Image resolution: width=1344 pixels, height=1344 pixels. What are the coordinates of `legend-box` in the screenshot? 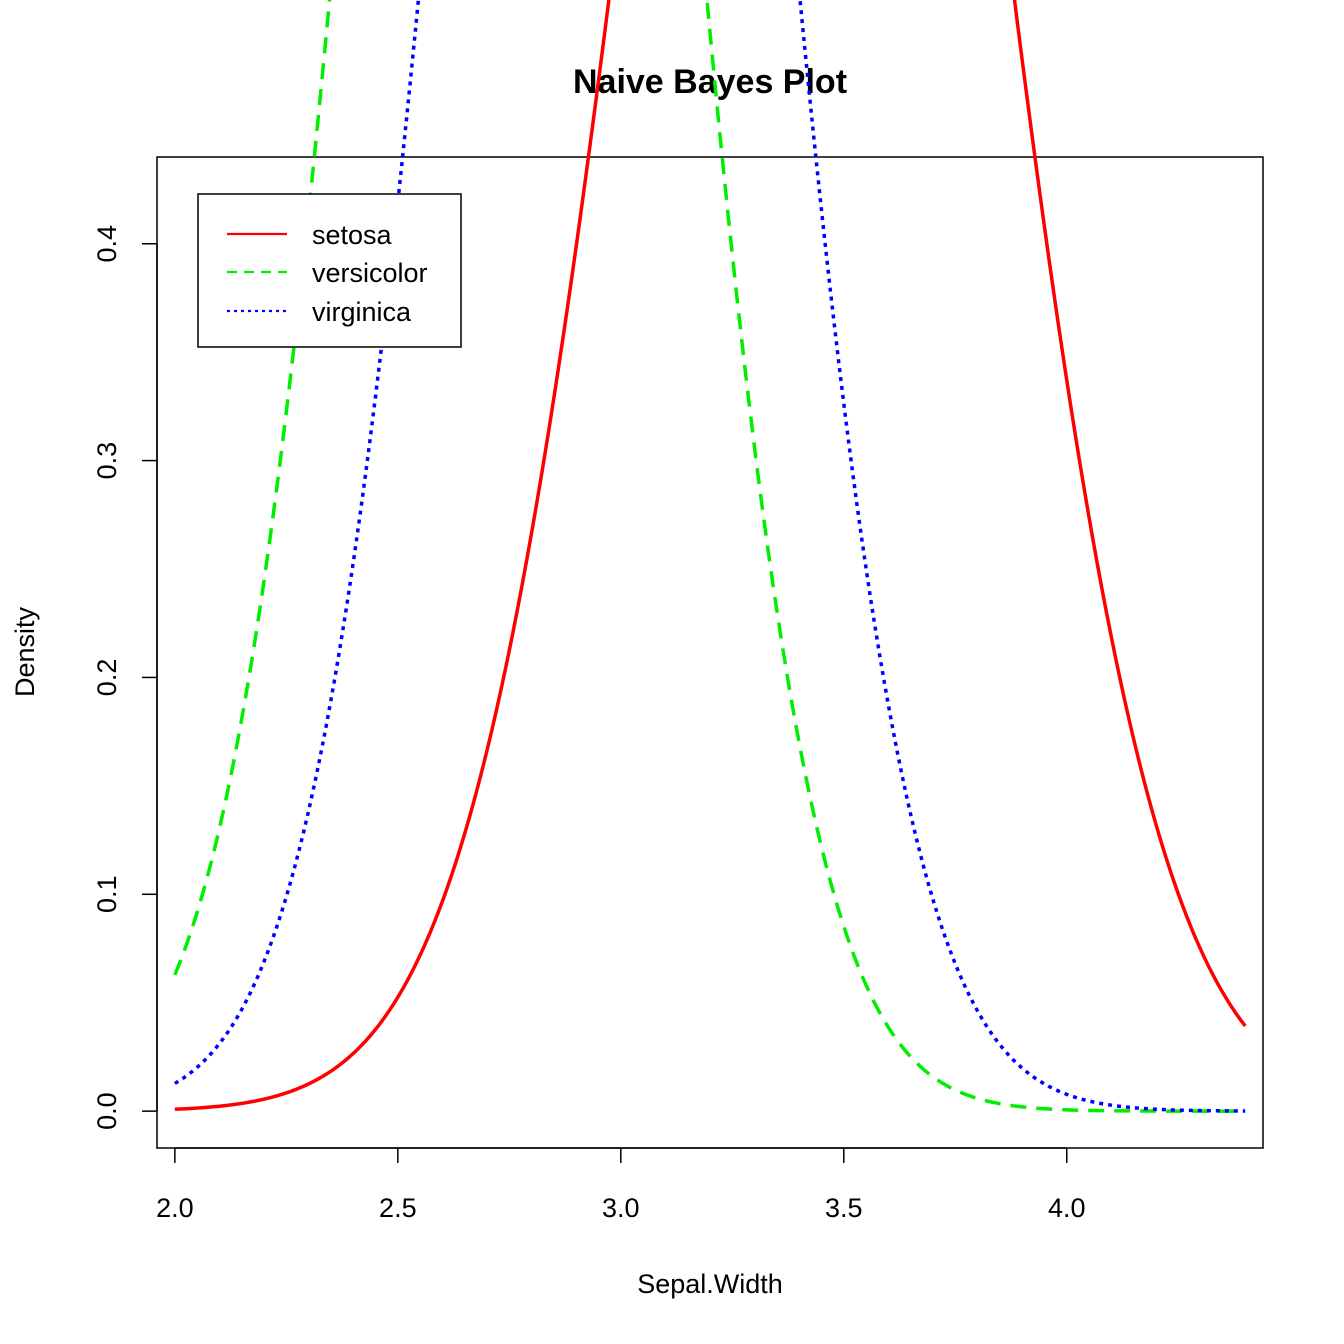 It's located at (329, 270).